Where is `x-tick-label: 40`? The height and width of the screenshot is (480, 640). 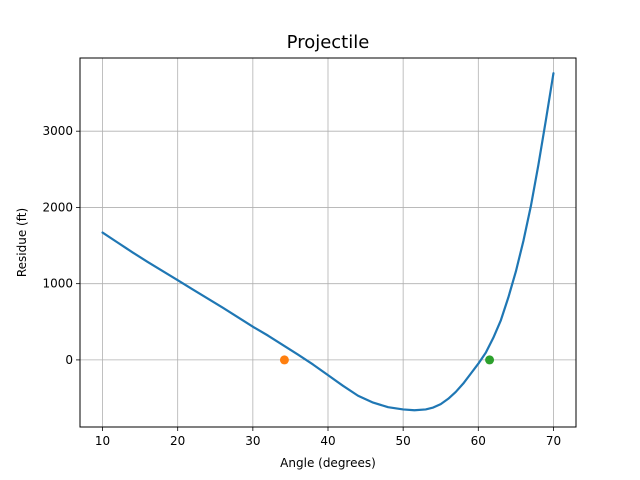
x-tick-label: 40 is located at coordinates (327, 441).